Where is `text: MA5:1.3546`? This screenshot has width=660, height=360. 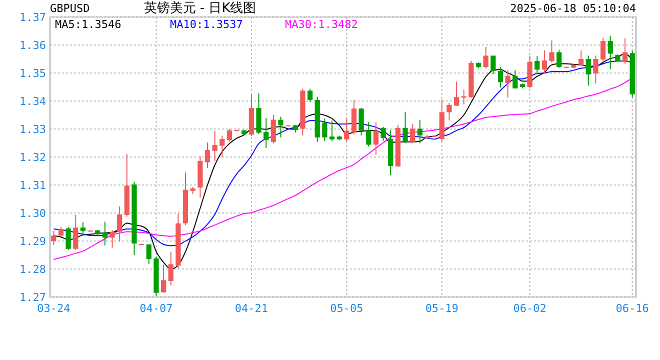 text: MA5:1.3546 is located at coordinates (88, 24).